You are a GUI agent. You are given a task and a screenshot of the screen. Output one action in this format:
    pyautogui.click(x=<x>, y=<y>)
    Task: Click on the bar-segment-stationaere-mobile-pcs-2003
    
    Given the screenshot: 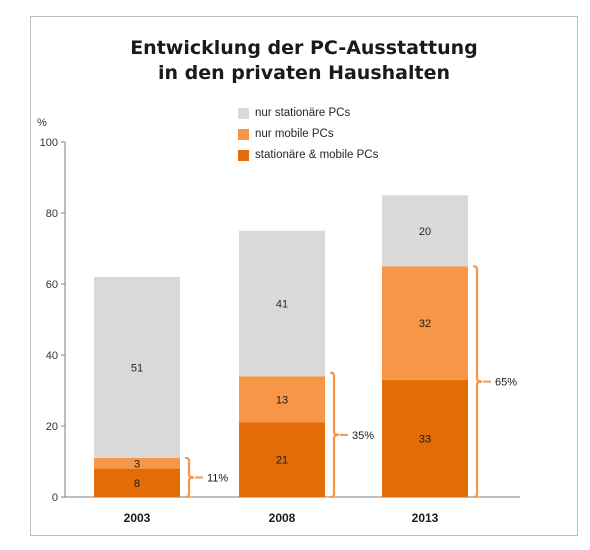 What is the action you would take?
    pyautogui.click(x=137, y=482)
    